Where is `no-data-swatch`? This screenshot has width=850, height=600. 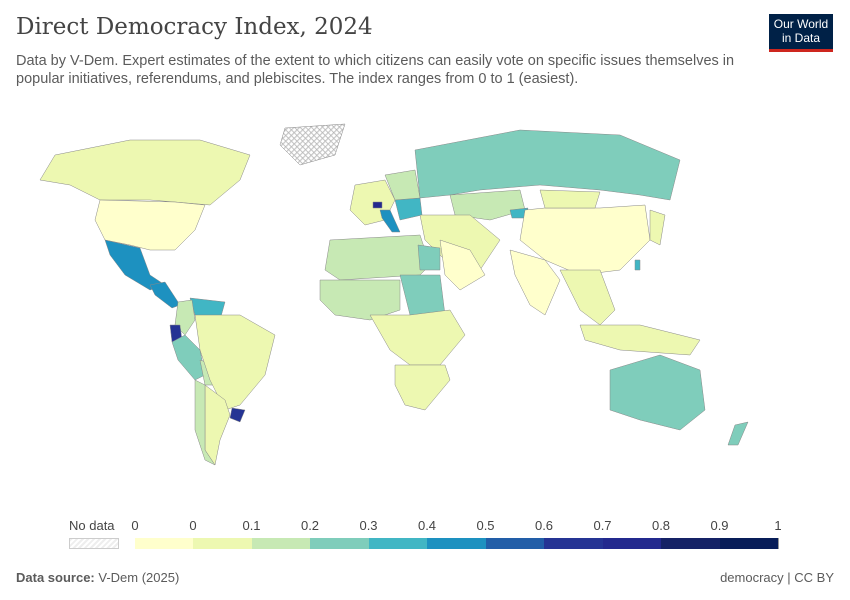 no-data-swatch is located at coordinates (94, 543).